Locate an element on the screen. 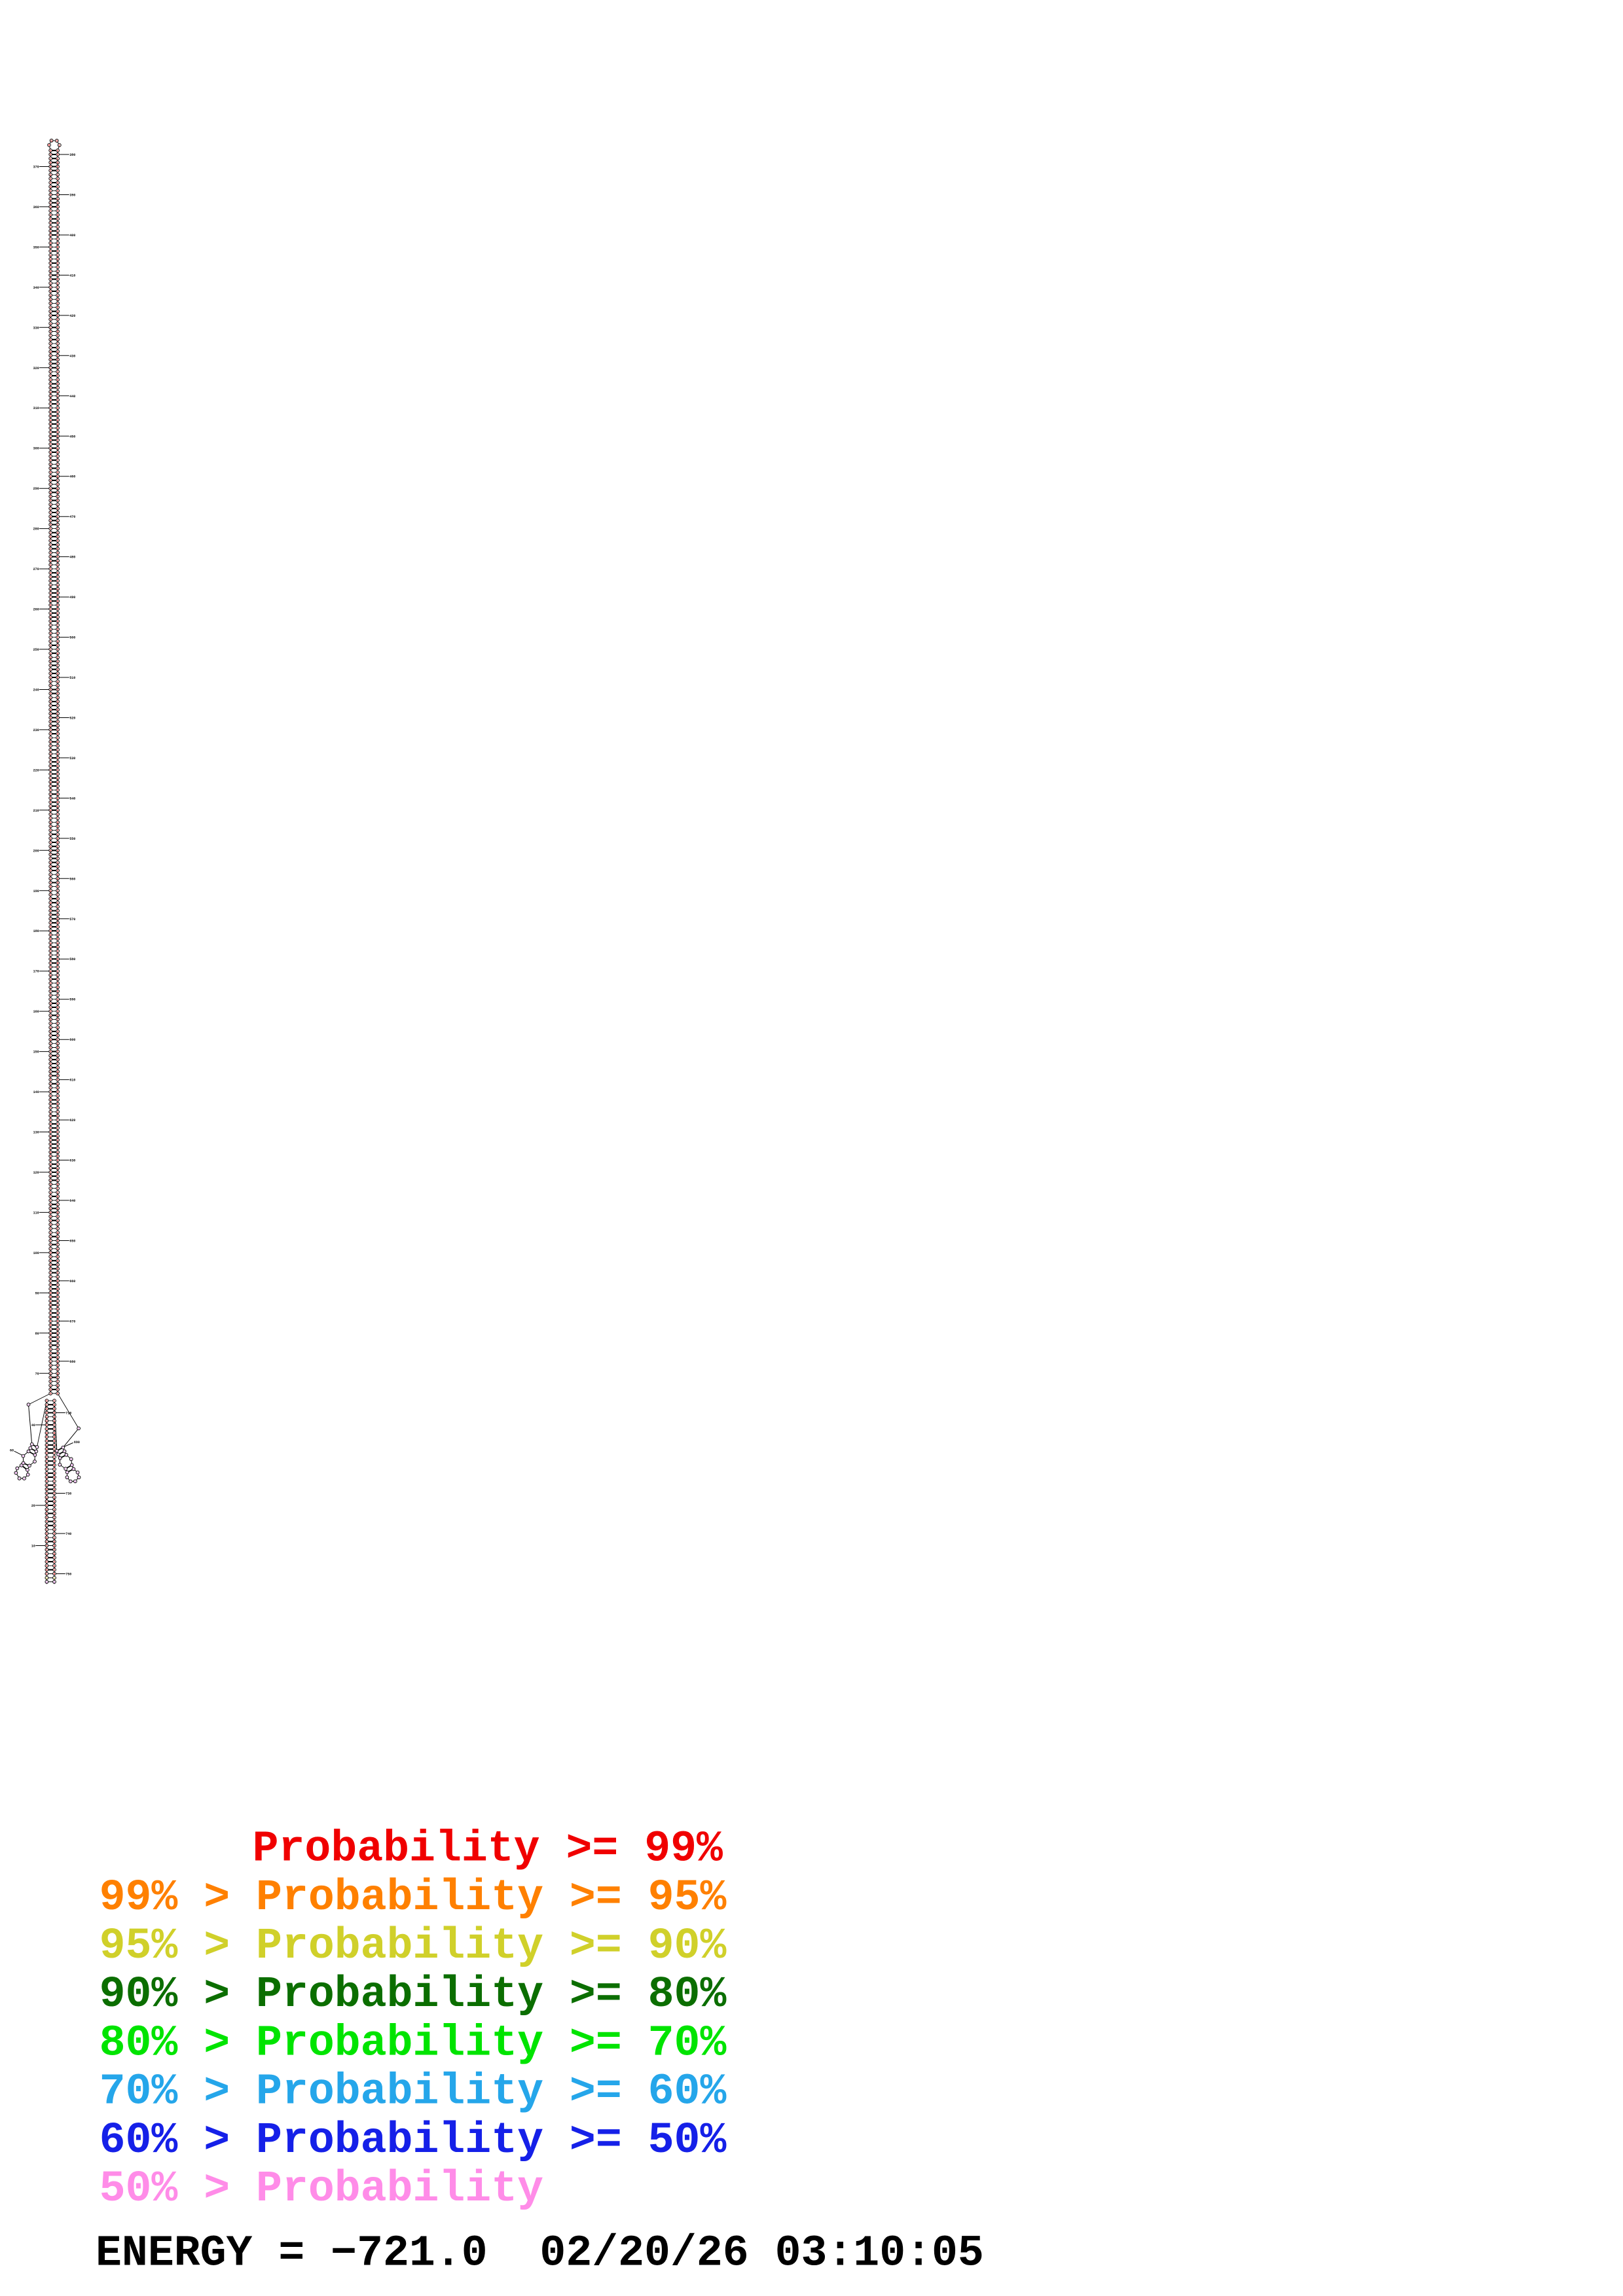 This screenshot has height=2296, width=1623. svg-text: 610 is located at coordinates (72, 1081).